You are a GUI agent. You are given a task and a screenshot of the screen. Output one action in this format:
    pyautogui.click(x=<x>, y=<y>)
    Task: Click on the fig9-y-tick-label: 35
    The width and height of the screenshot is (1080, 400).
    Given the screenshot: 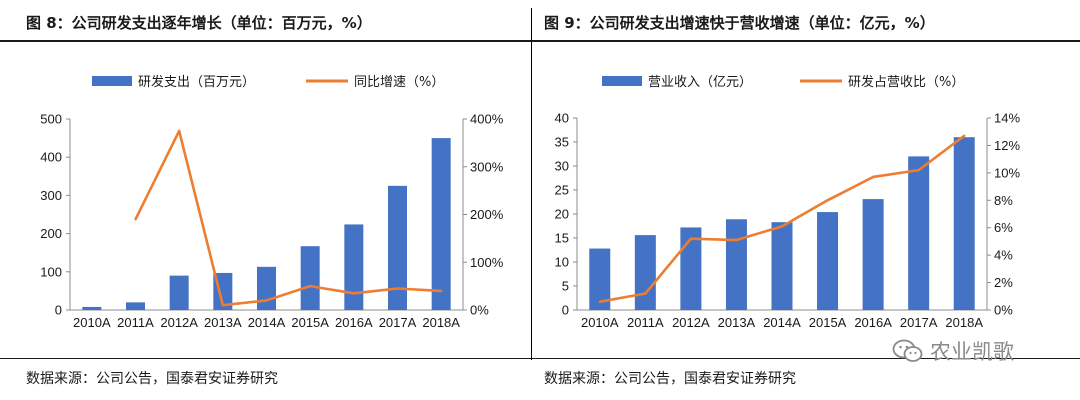 What is the action you would take?
    pyautogui.click(x=562, y=142)
    